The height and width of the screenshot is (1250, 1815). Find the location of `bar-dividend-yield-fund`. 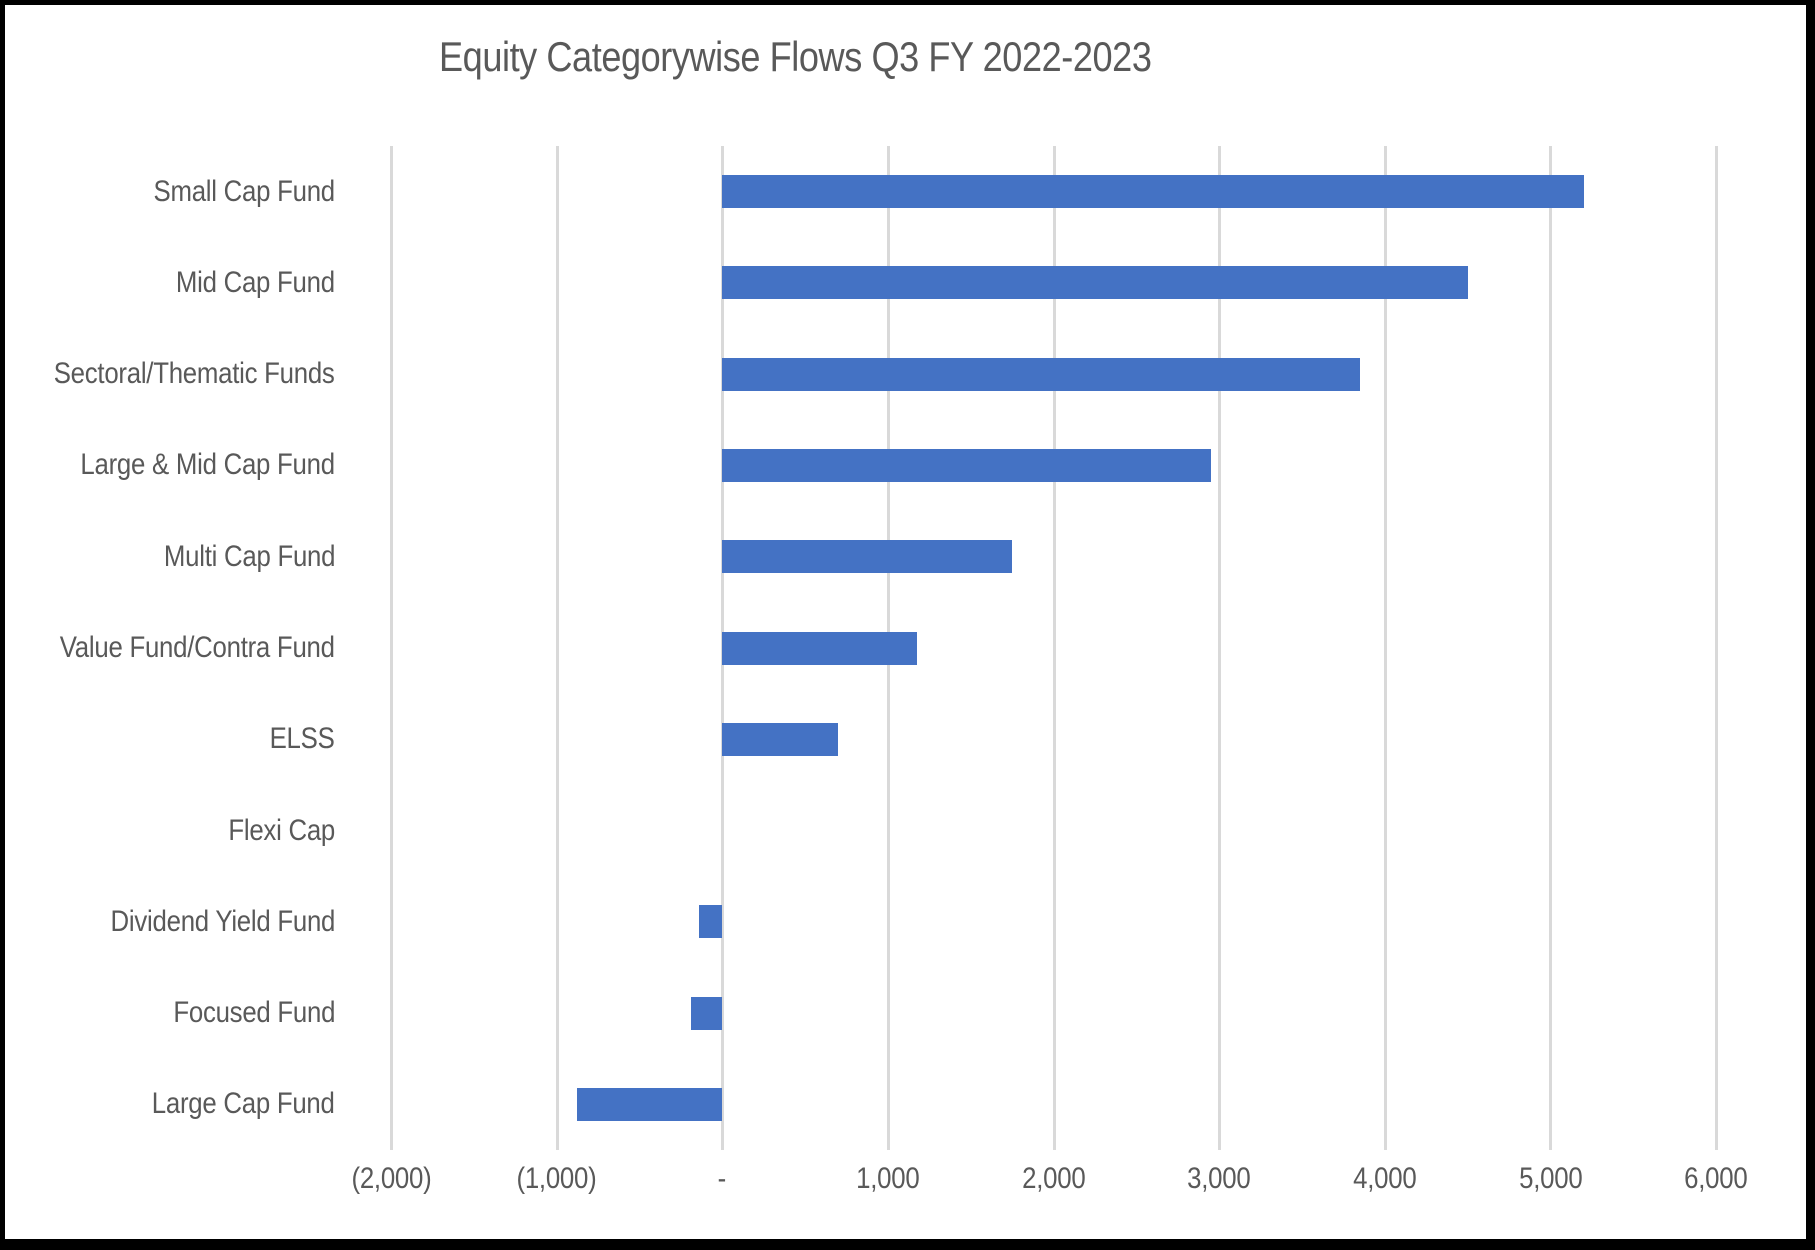

bar-dividend-yield-fund is located at coordinates (711, 922).